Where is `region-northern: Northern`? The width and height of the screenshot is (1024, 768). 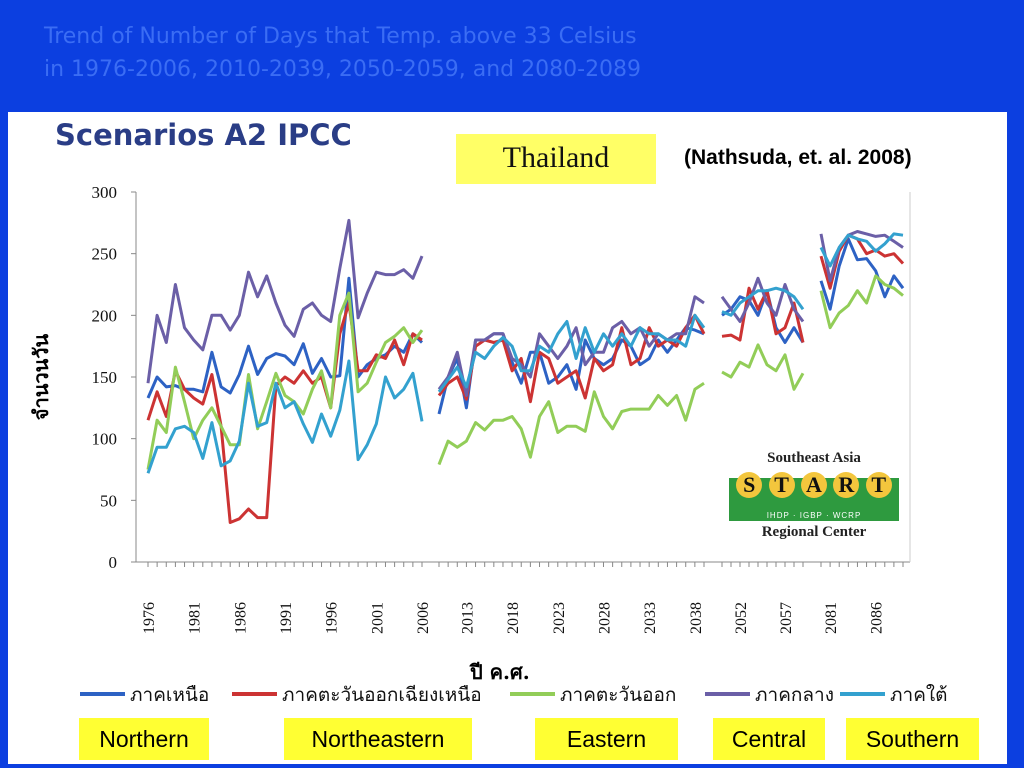 region-northern: Northern is located at coordinates (144, 739).